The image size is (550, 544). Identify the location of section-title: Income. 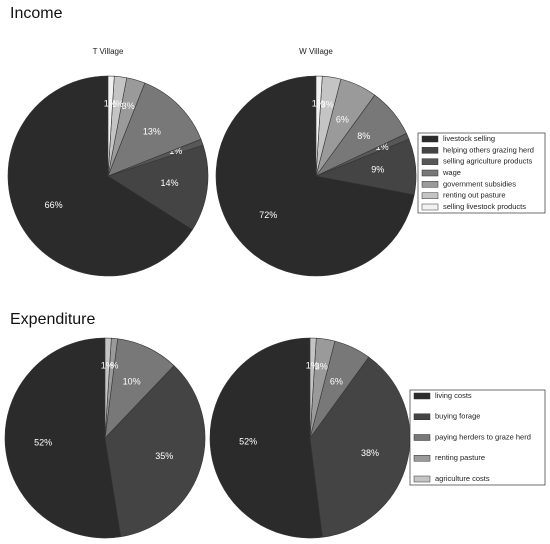
(36, 13).